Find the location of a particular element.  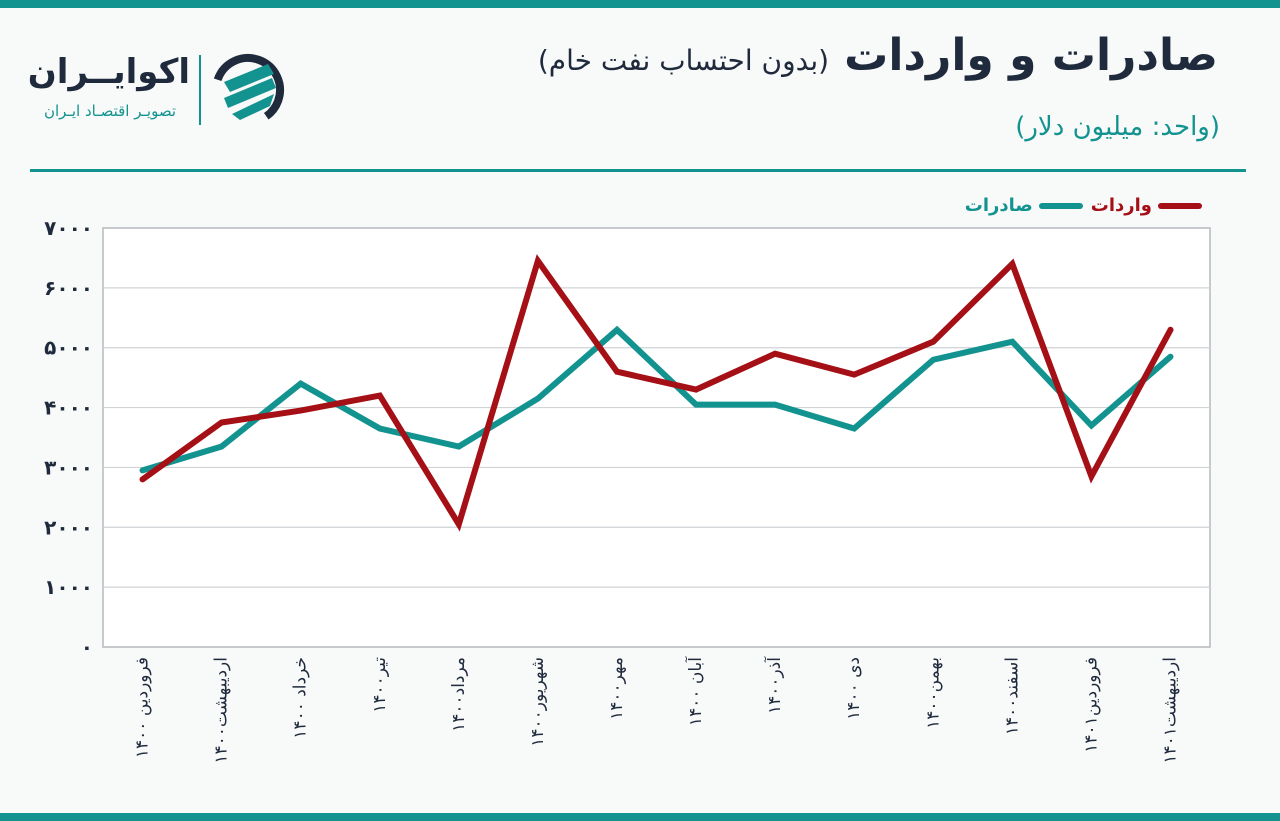

legend-item-exports: صادرات is located at coordinates (1024, 205).